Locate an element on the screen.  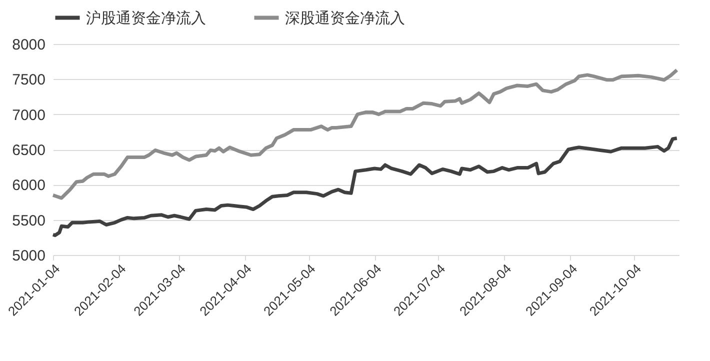
y-tick-label: 5000 is located at coordinates (29, 256).